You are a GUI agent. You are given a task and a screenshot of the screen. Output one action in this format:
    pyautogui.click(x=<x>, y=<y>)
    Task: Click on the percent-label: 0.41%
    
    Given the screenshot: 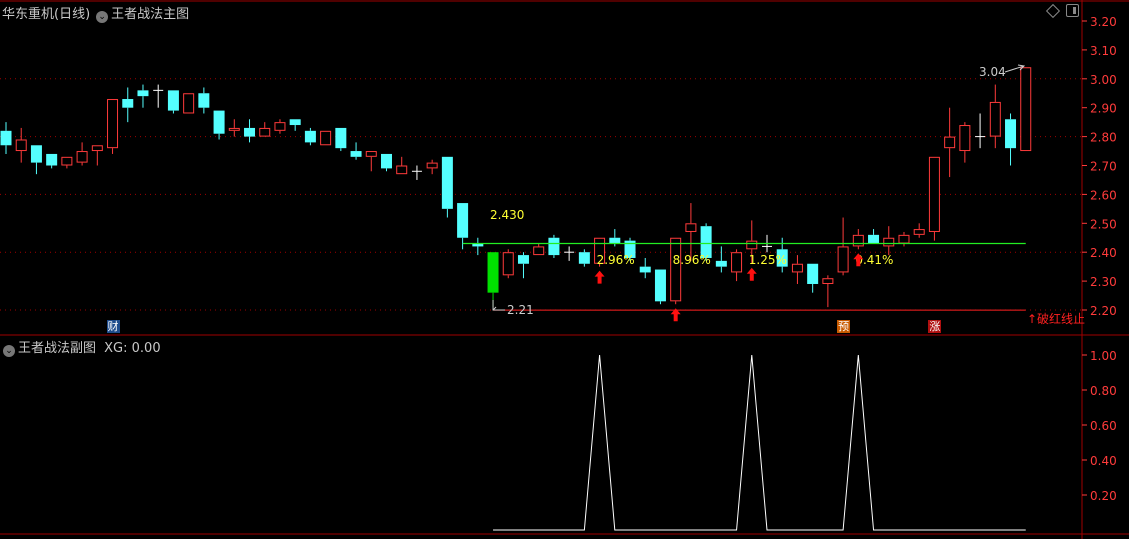 What is the action you would take?
    pyautogui.click(x=874, y=260)
    